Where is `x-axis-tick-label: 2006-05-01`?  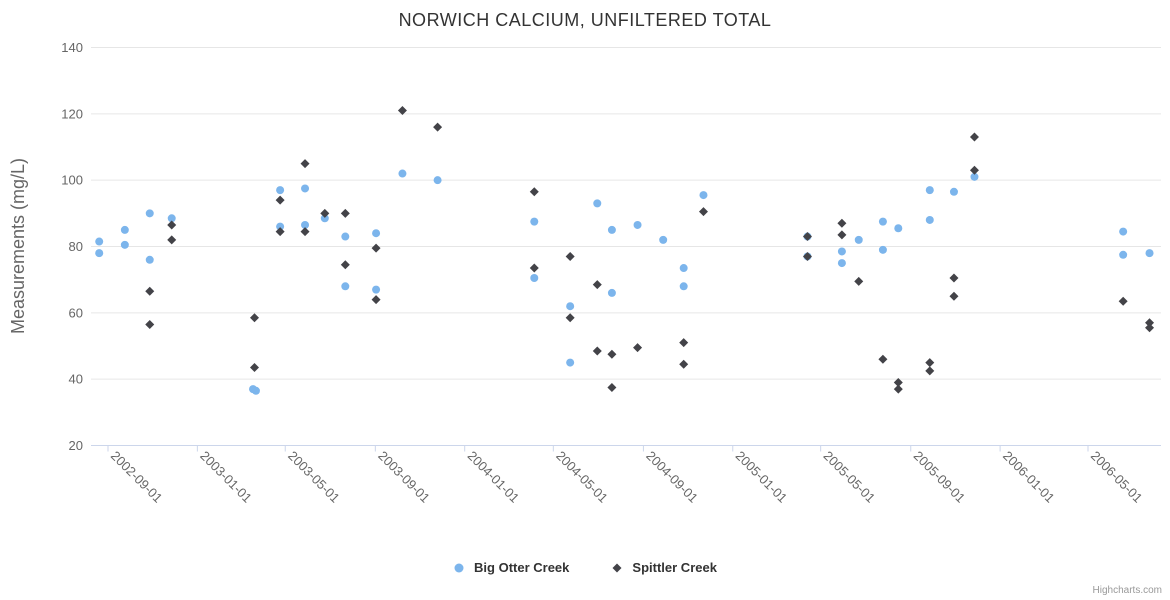
x-axis-tick-label: 2006-05-01 is located at coordinates (1117, 477).